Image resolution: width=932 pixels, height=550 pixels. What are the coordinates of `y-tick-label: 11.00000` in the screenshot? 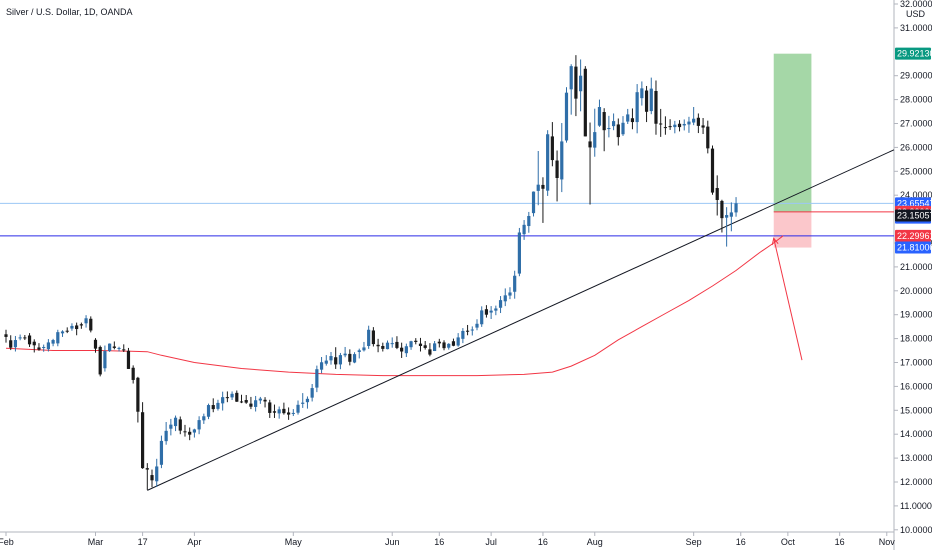 It's located at (916, 506).